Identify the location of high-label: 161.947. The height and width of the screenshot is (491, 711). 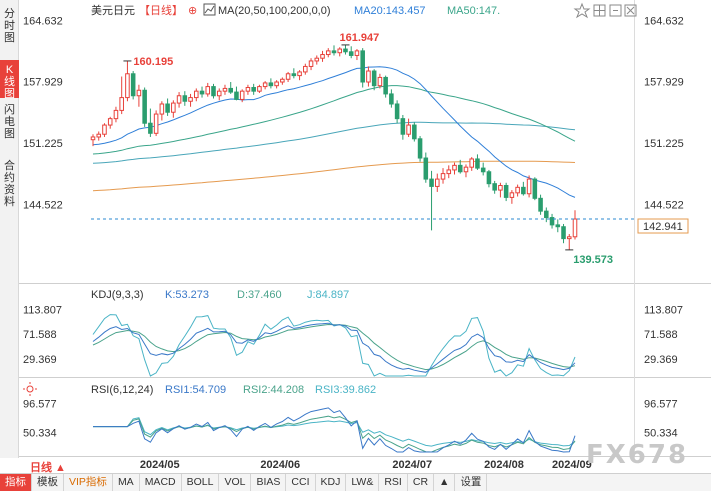
(359, 38).